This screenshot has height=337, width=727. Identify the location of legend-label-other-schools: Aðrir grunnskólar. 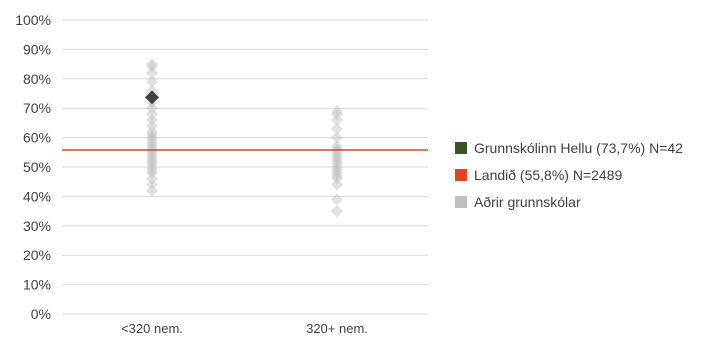
(527, 201).